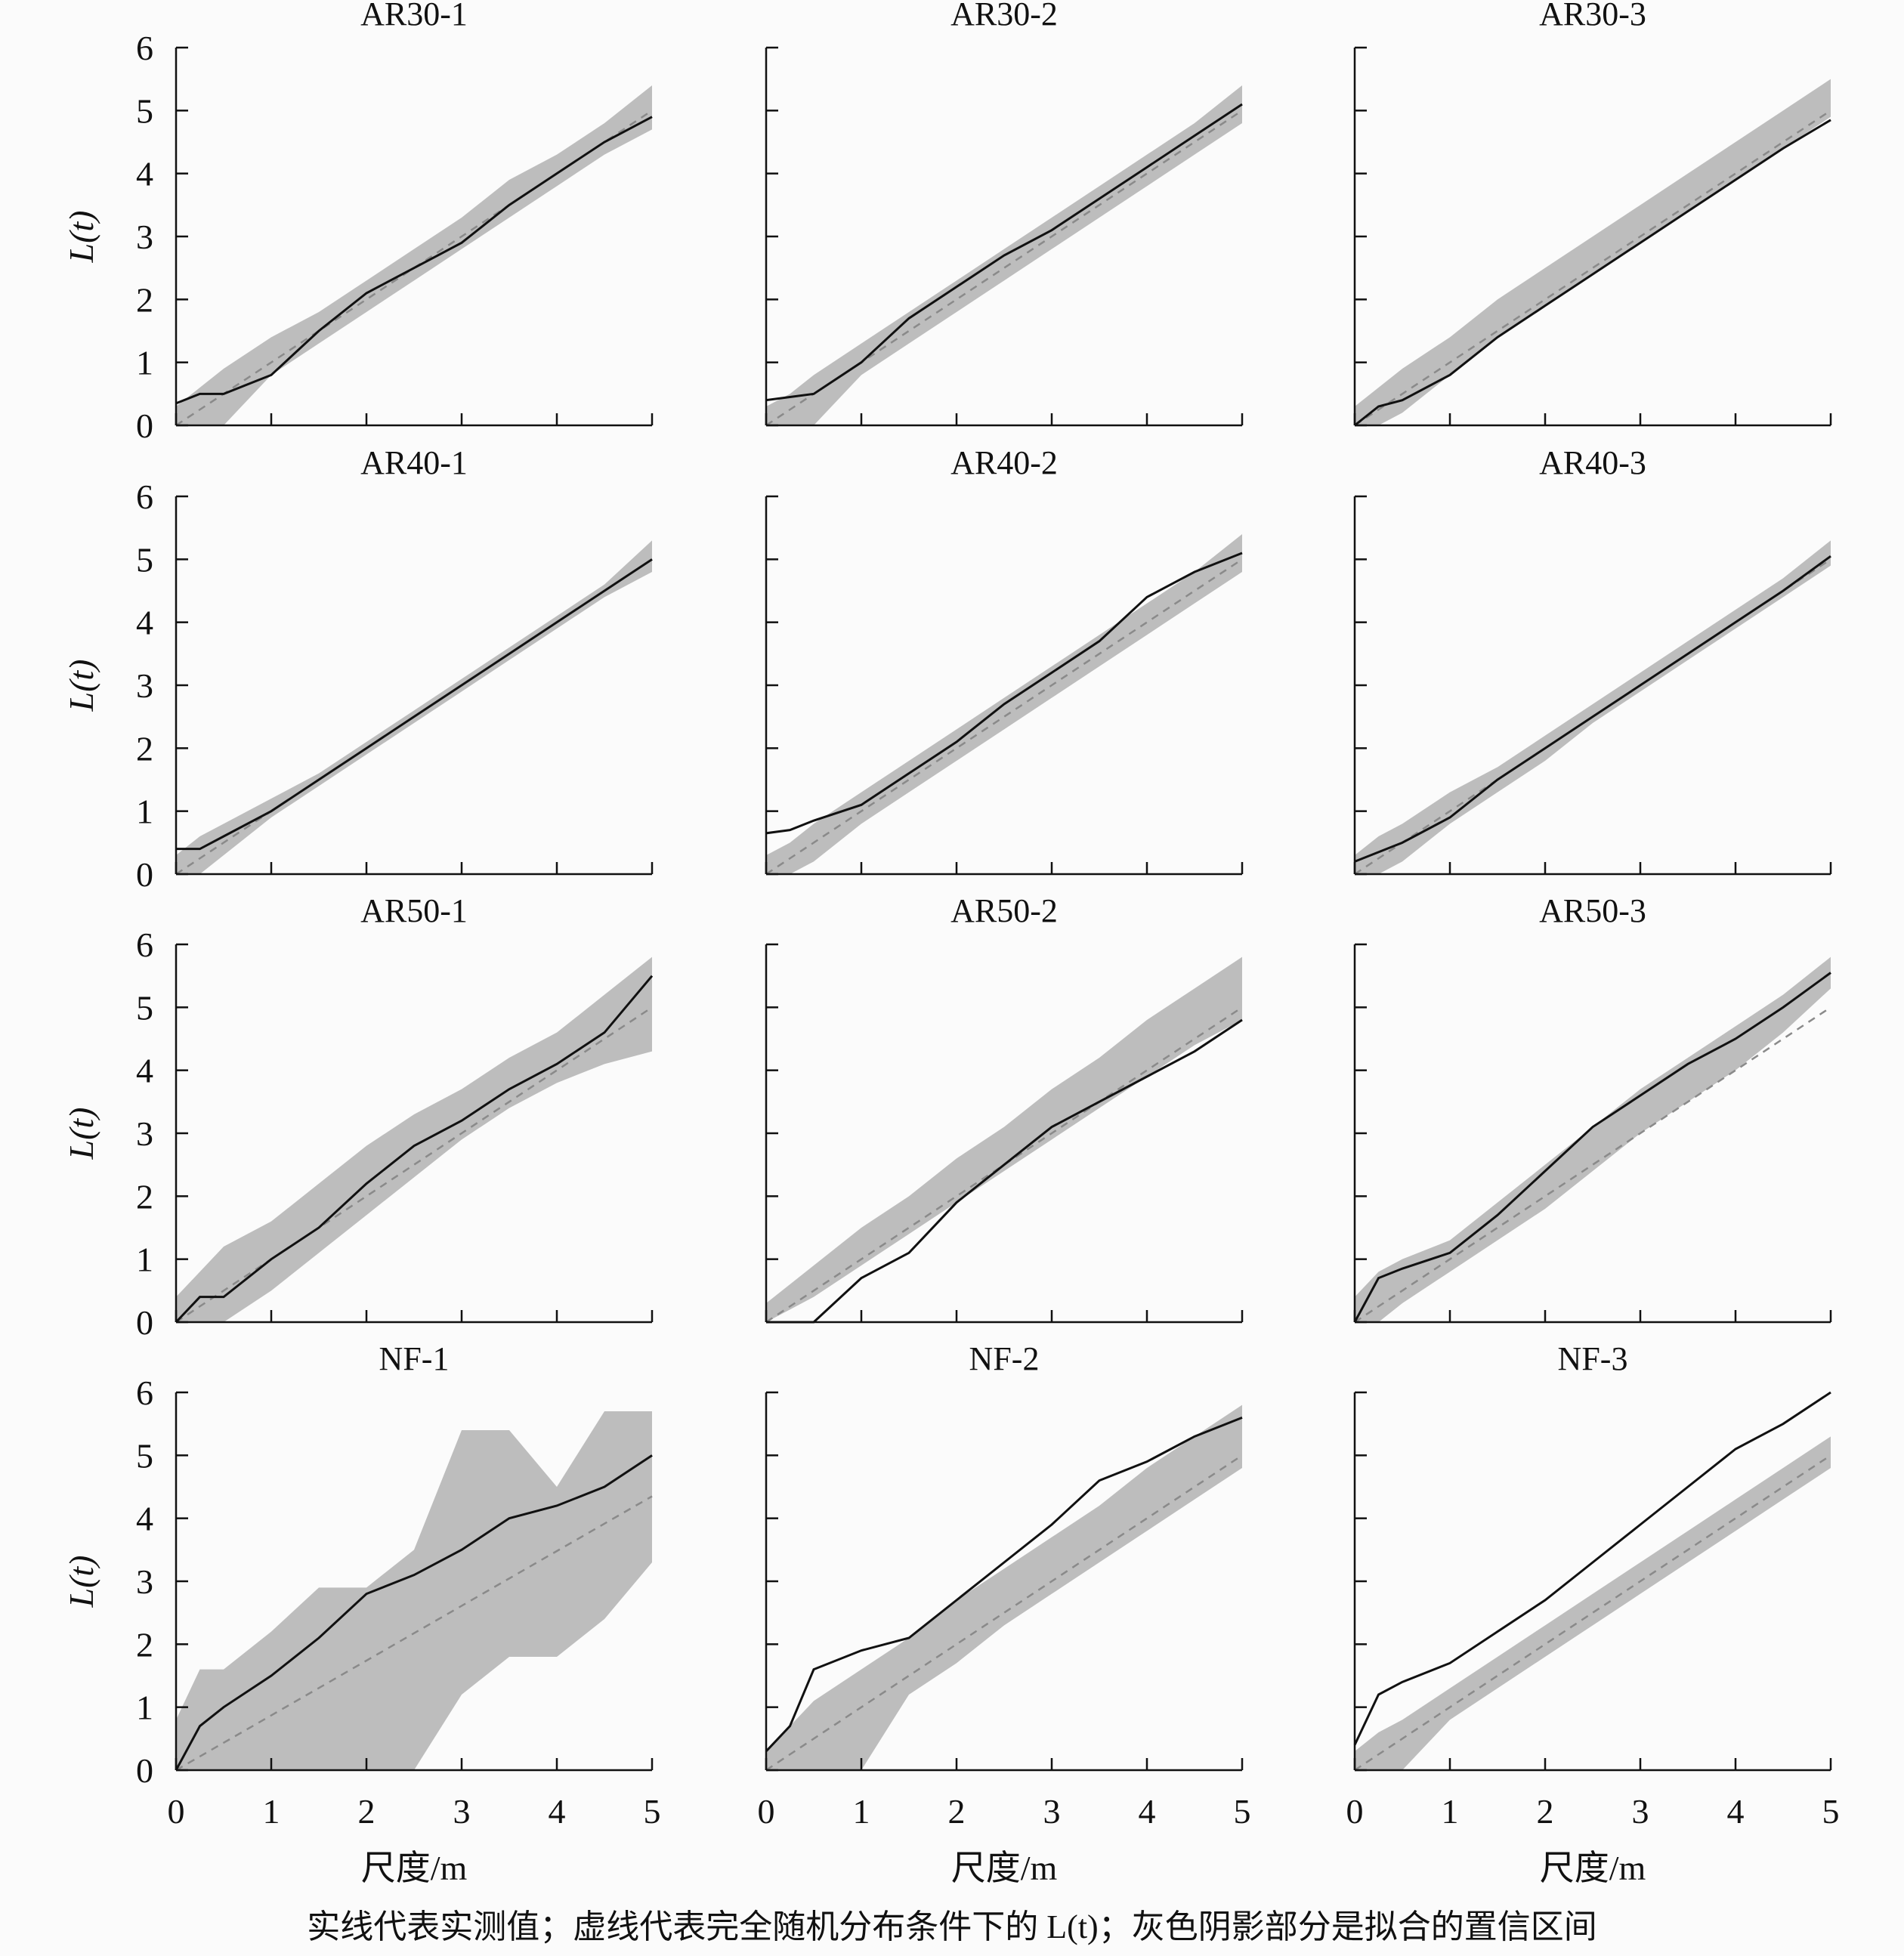  I want to click on panel-AR50-2: AR50-2, so click(1004, 1108).